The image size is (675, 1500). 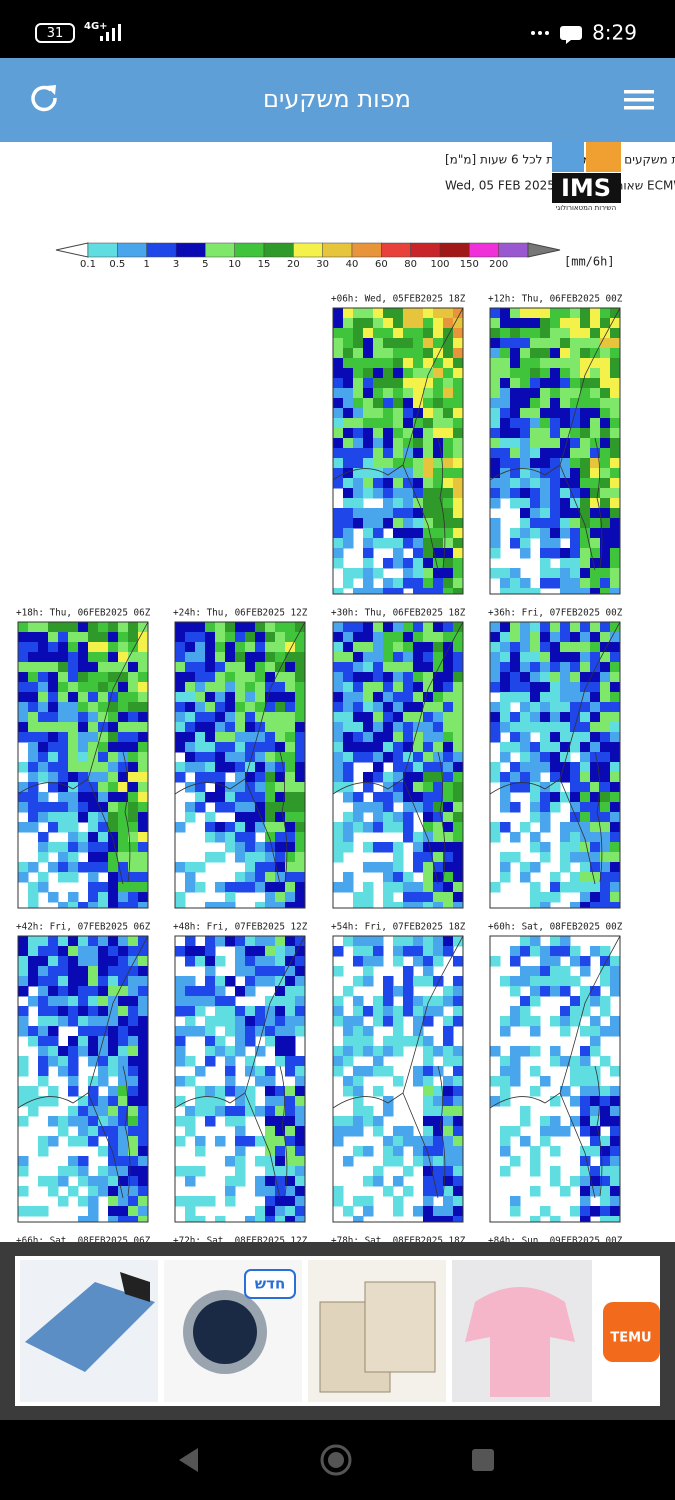 What do you see at coordinates (44, 98) in the screenshot?
I see `refresh-button` at bounding box center [44, 98].